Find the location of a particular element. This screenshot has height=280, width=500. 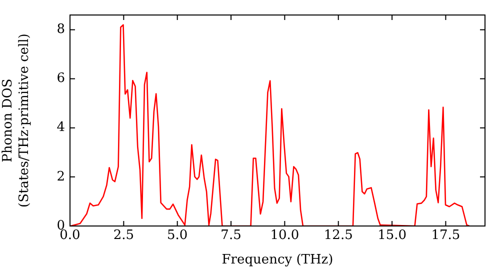

x-tick-label: 10.0 is located at coordinates (285, 236).